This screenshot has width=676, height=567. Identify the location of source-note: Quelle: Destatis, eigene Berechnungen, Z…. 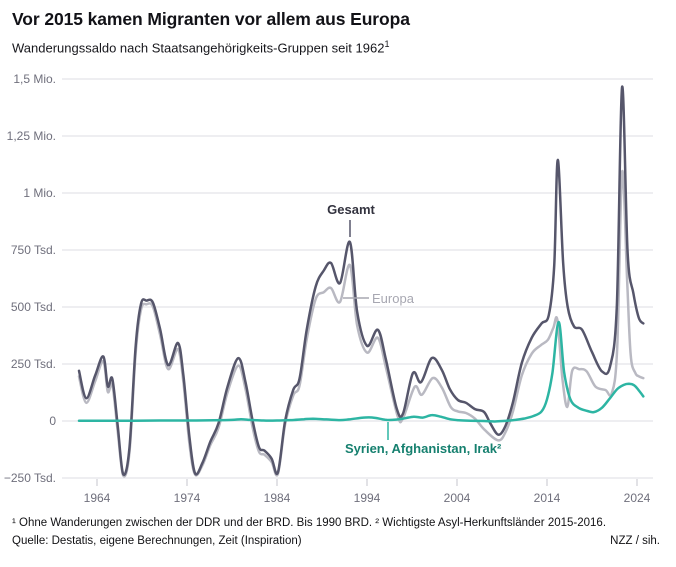
(157, 541).